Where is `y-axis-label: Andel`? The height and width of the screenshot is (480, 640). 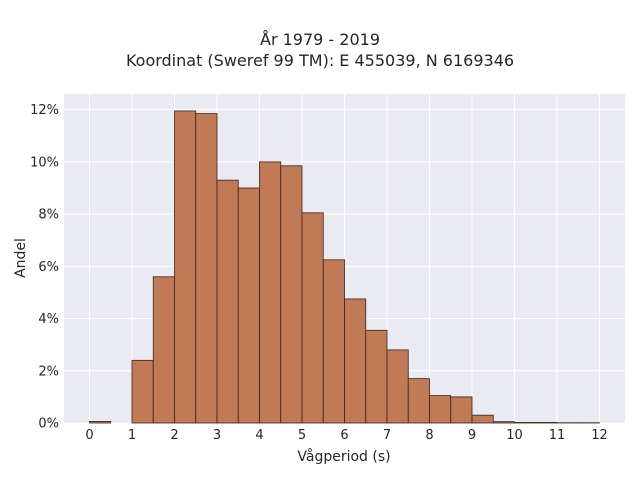 y-axis-label: Andel is located at coordinates (21, 258).